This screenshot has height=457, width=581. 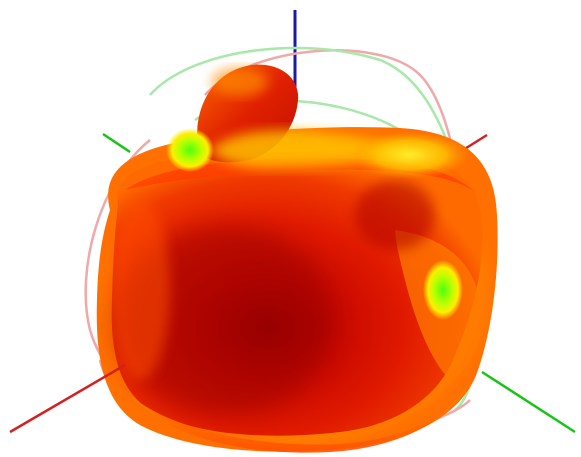 What do you see at coordinates (116, 143) in the screenshot?
I see `y-axis-back-segment` at bounding box center [116, 143].